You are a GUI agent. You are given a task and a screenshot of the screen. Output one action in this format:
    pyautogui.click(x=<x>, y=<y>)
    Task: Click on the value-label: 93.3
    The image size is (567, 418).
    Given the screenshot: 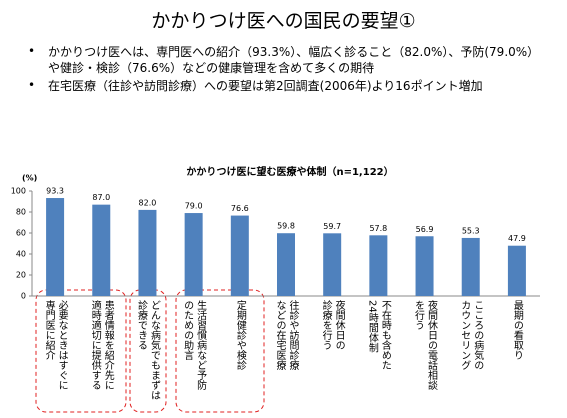 What is the action you would take?
    pyautogui.click(x=55, y=191)
    